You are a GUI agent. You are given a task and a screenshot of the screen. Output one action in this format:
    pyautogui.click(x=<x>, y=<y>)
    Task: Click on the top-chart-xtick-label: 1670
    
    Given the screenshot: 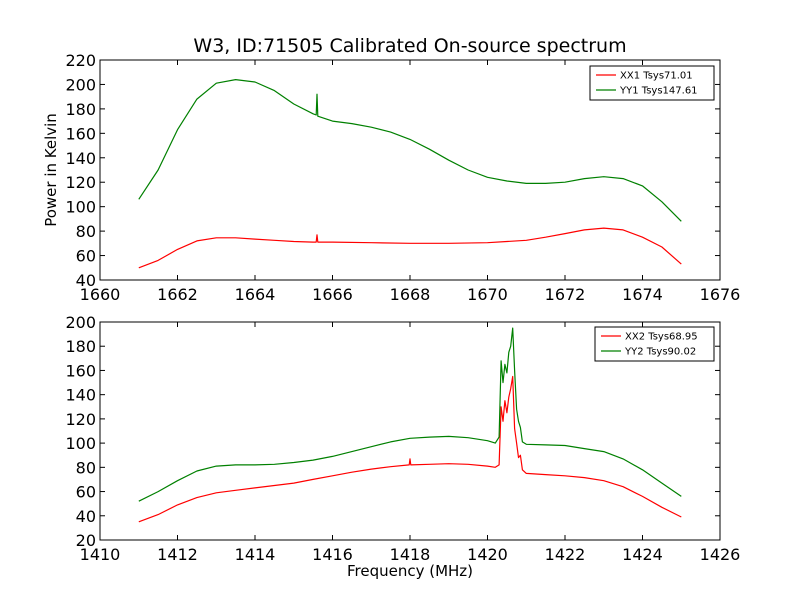 What is the action you would take?
    pyautogui.click(x=487, y=294)
    